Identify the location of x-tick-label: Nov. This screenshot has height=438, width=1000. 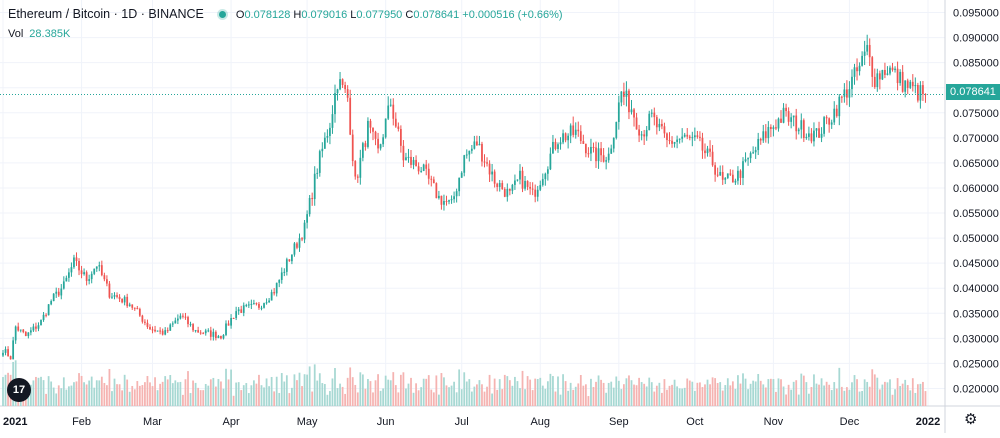
(774, 422).